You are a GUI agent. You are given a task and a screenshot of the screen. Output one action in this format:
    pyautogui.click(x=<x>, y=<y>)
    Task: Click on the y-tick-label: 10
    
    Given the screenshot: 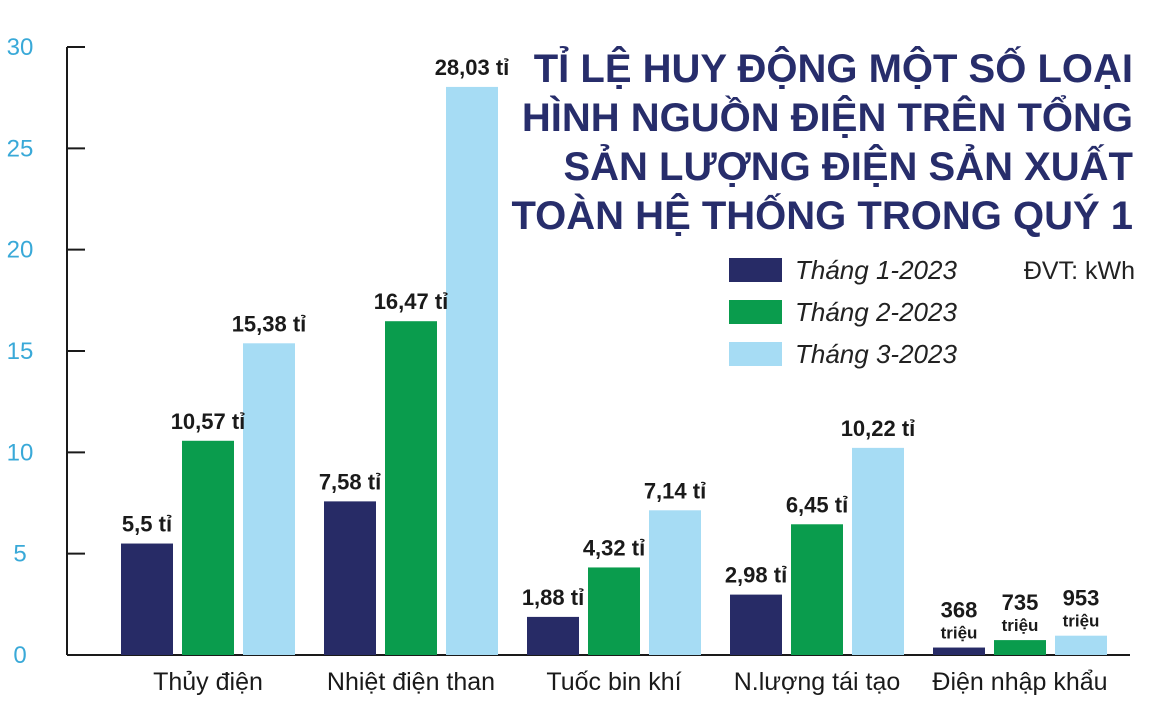 What is the action you would take?
    pyautogui.click(x=20, y=452)
    